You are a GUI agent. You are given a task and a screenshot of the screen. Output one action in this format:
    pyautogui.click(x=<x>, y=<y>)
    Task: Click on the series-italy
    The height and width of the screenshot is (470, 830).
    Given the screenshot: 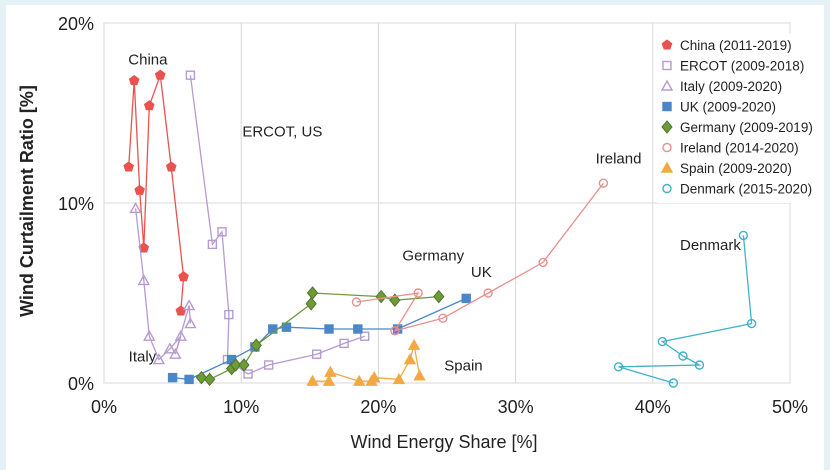 What is the action you would take?
    pyautogui.click(x=163, y=283)
    